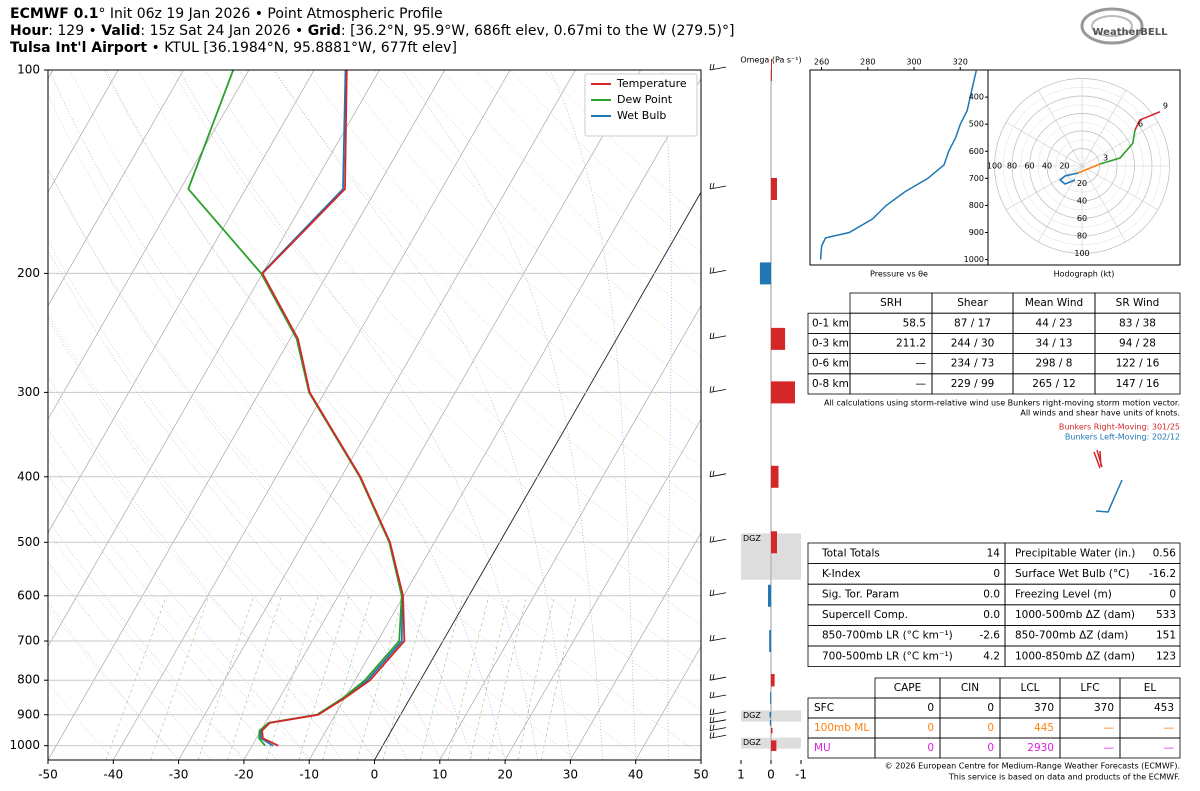 Image resolution: width=1200 pixels, height=791 pixels. Describe the element at coordinates (223, 31) in the screenshot. I see `header-segment: : 15z Sat 24 Jan 2026 •` at that location.